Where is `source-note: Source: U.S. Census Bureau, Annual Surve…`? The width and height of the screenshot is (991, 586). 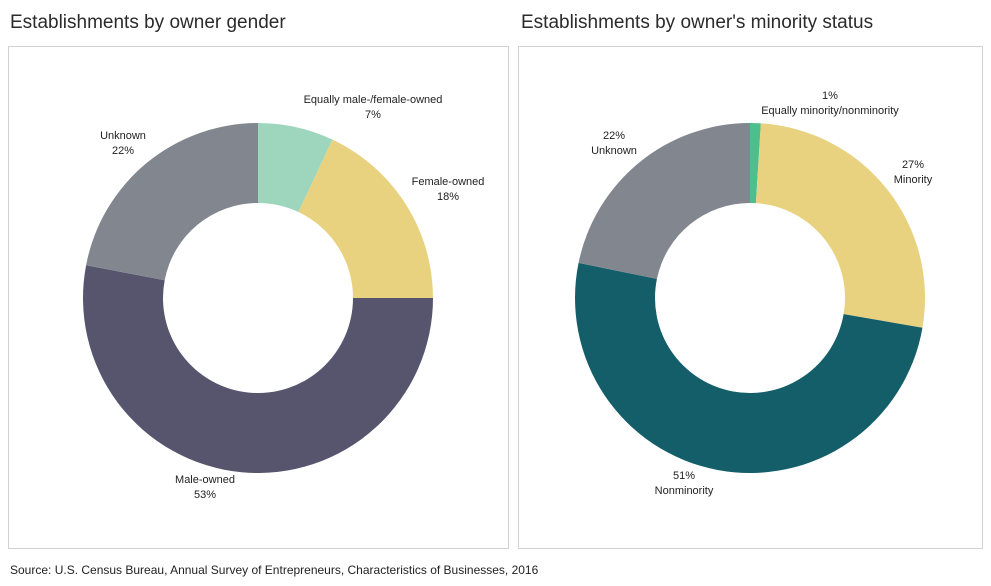 source-note: Source: U.S. Census Bureau, Annual Surve… is located at coordinates (274, 570).